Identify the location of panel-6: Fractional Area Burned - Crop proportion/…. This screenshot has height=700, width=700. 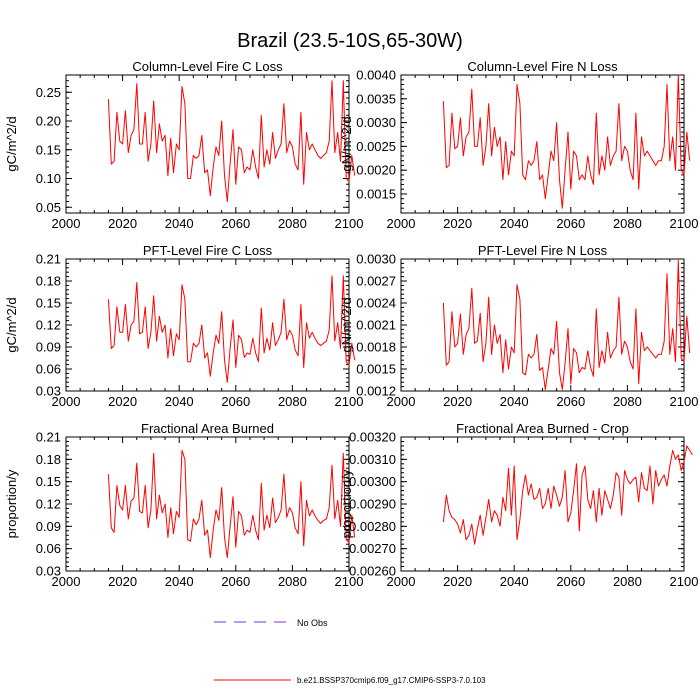
(518, 505).